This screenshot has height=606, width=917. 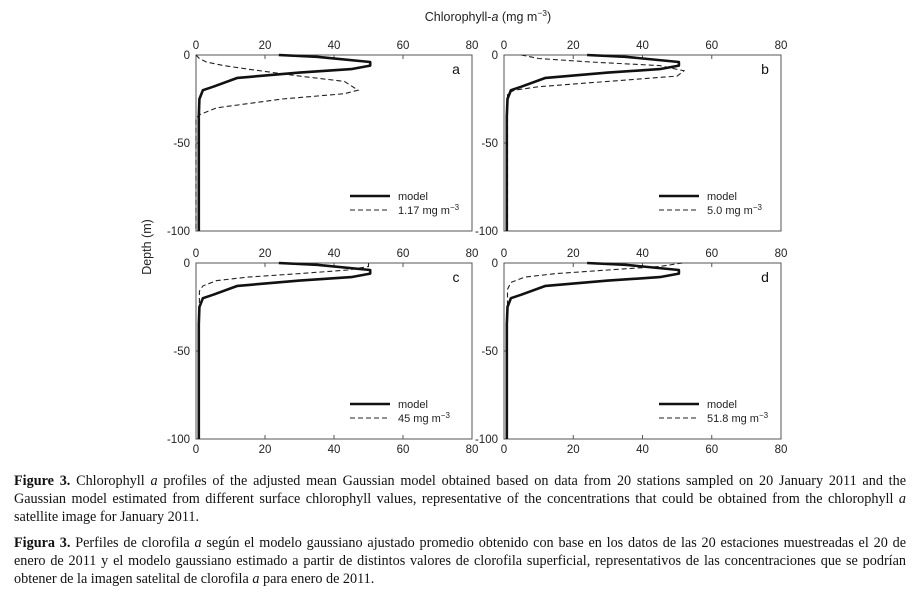 I want to click on panel-letter: a, so click(x=456, y=69).